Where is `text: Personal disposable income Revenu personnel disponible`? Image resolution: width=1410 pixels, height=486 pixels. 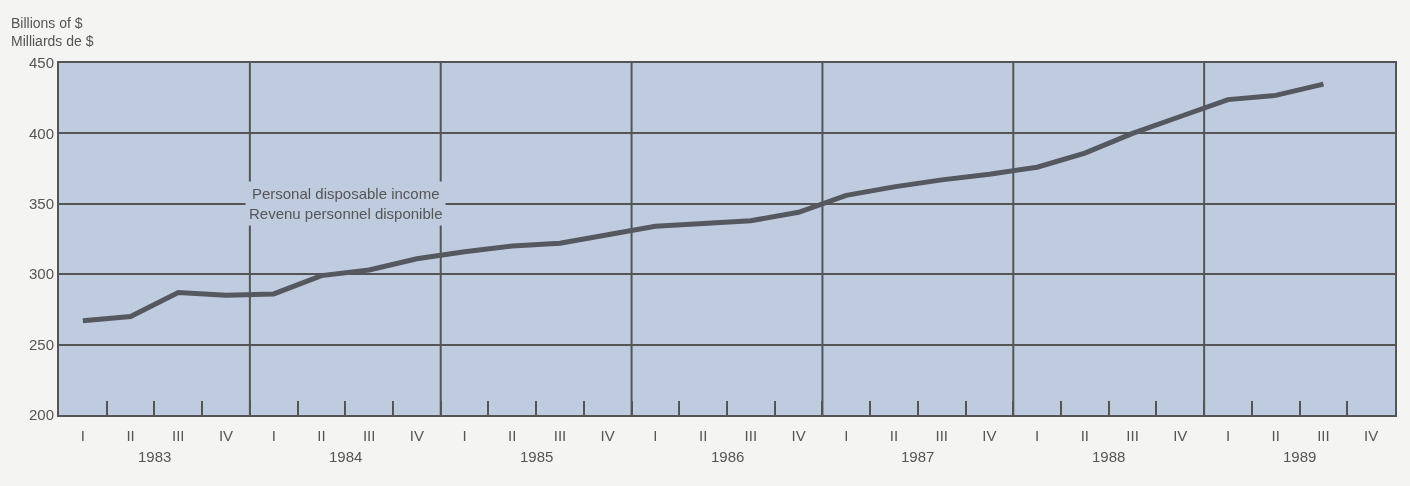 text: Personal disposable income Revenu personnel disponible is located at coordinates (346, 203).